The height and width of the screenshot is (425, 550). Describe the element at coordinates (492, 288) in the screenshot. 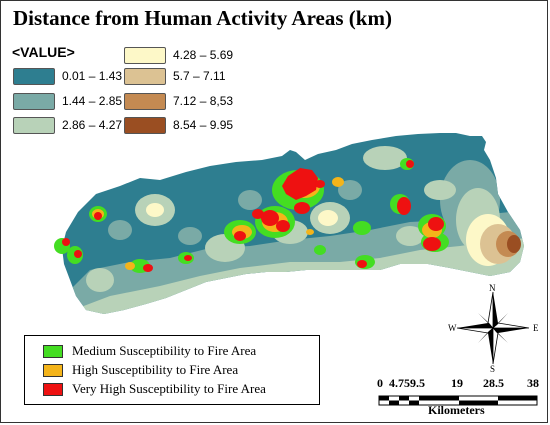

I see `north-label: N` at that location.